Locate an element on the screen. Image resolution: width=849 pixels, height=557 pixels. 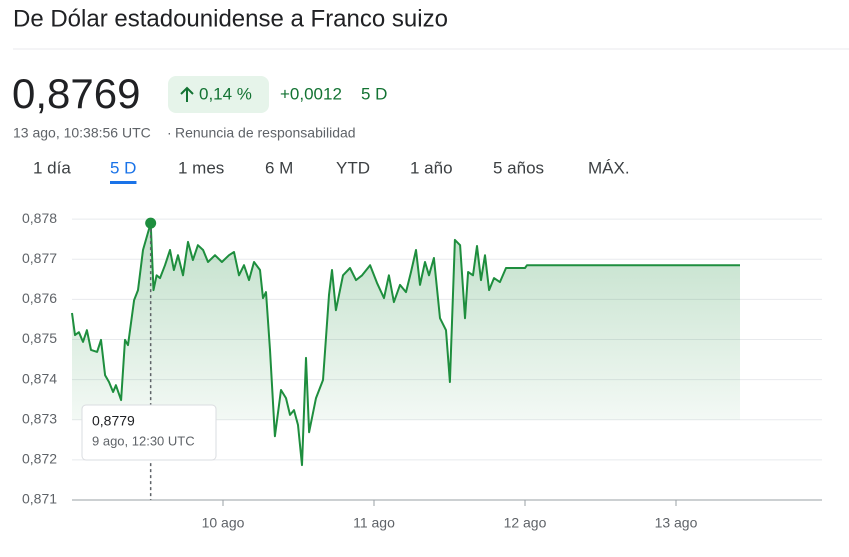
up-arrow is located at coordinates (187, 94).